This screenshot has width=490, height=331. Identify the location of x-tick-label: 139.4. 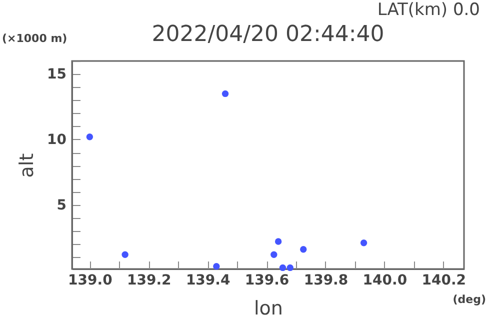
(208, 280).